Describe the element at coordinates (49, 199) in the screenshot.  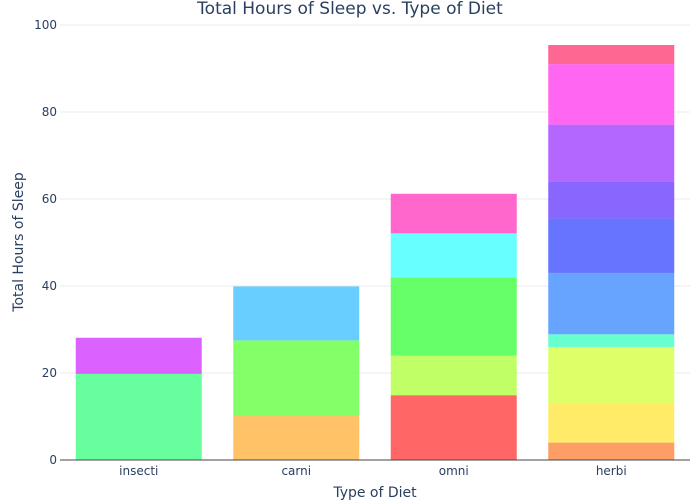
I see `y-tick-label: 60` at that location.